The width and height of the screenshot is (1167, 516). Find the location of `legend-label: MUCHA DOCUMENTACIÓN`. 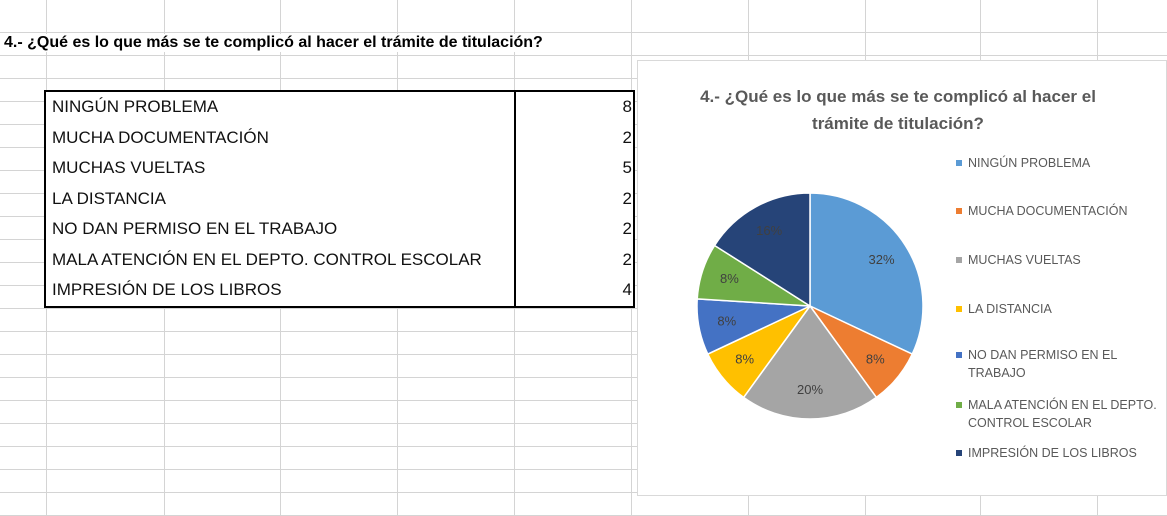

legend-label: MUCHA DOCUMENTACIÓN is located at coordinates (1048, 211).